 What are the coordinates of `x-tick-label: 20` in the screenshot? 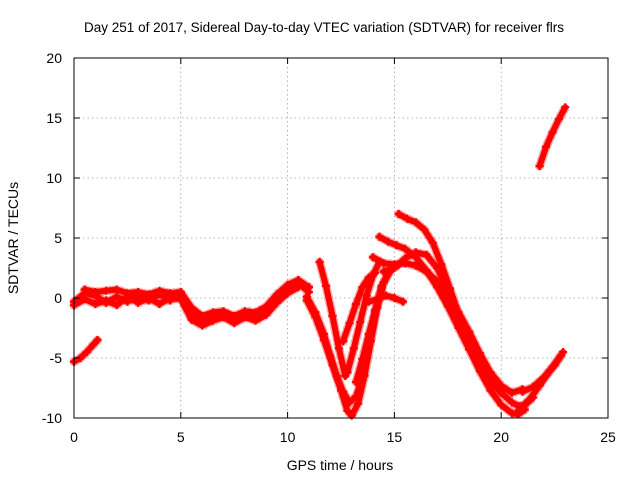 It's located at (501, 437).